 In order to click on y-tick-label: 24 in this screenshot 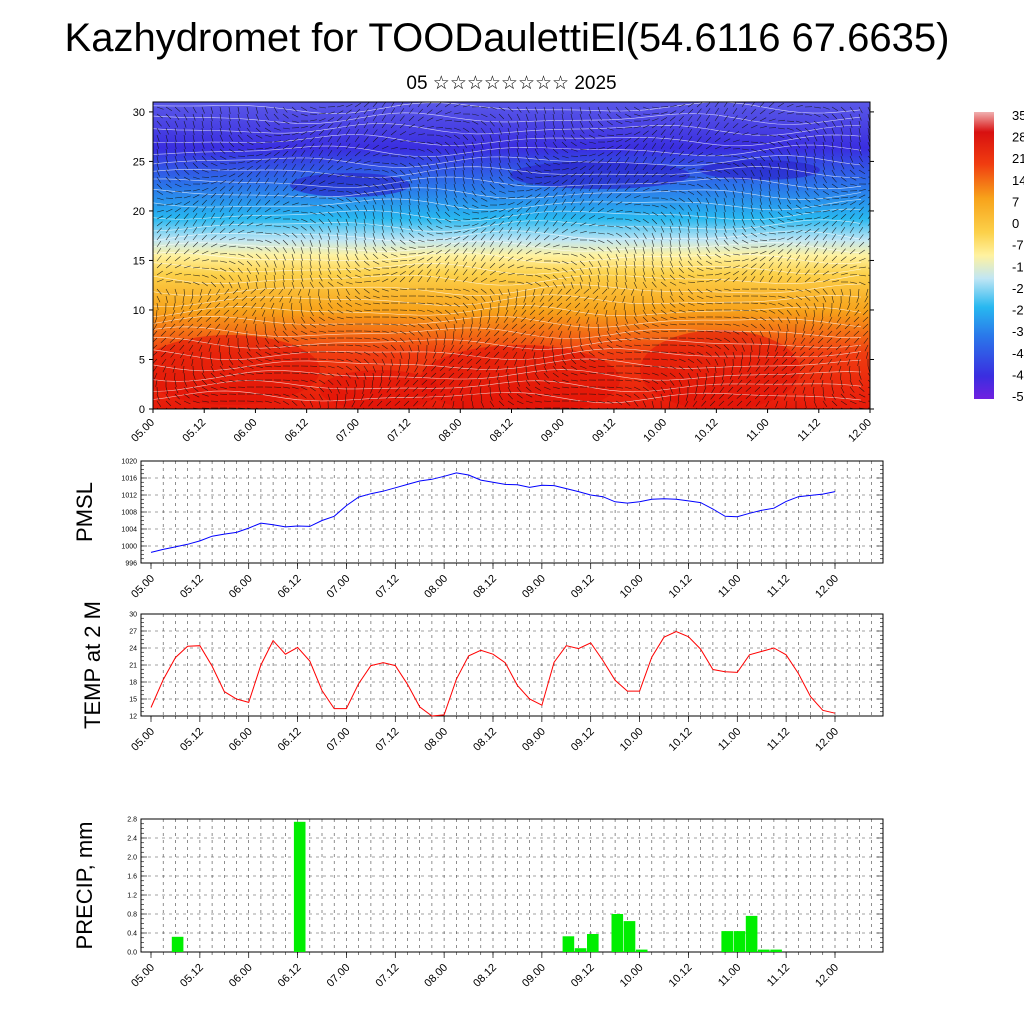, I will do `click(133, 649)`.